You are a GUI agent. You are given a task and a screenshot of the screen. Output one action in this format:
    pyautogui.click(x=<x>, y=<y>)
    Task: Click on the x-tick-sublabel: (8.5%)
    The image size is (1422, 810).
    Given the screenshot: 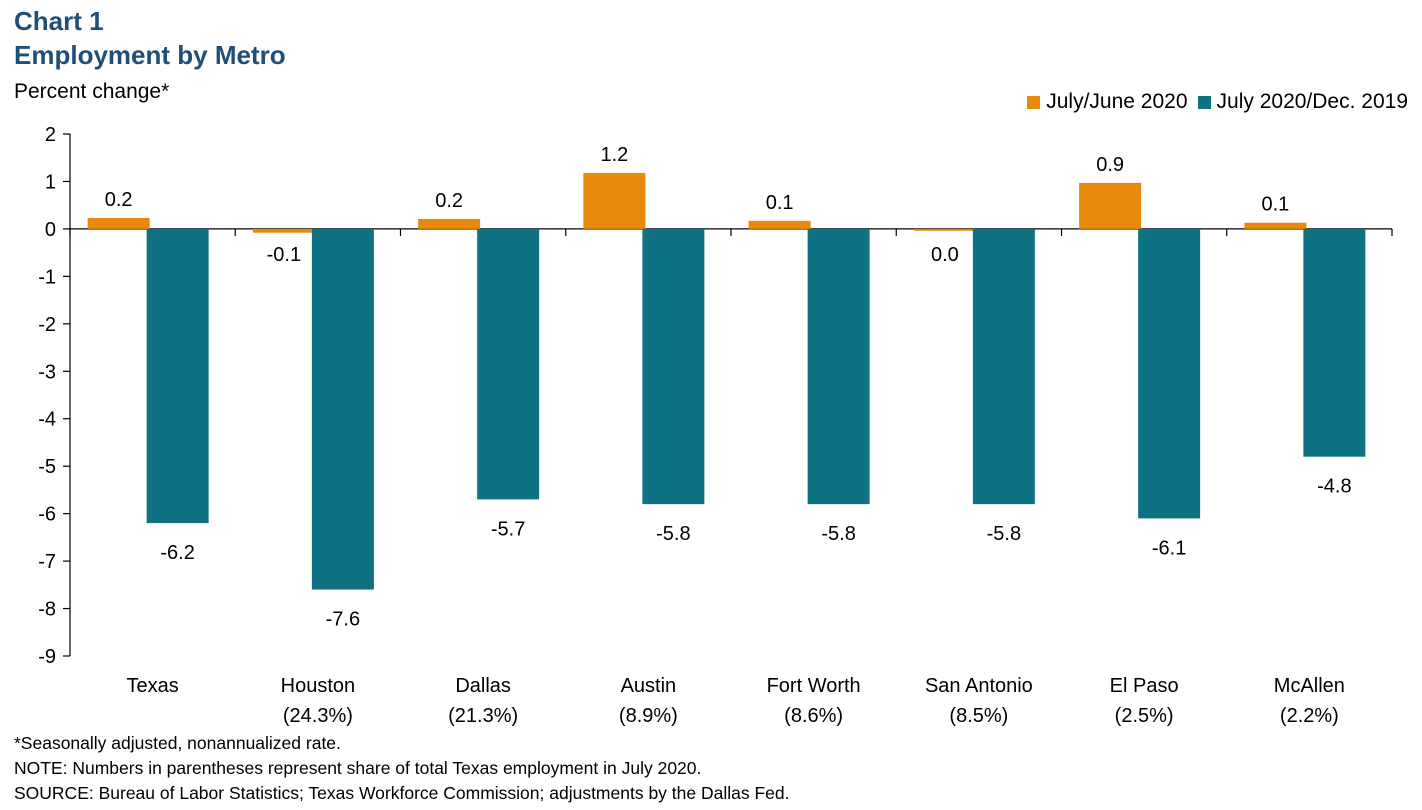 What is the action you would take?
    pyautogui.click(x=978, y=716)
    